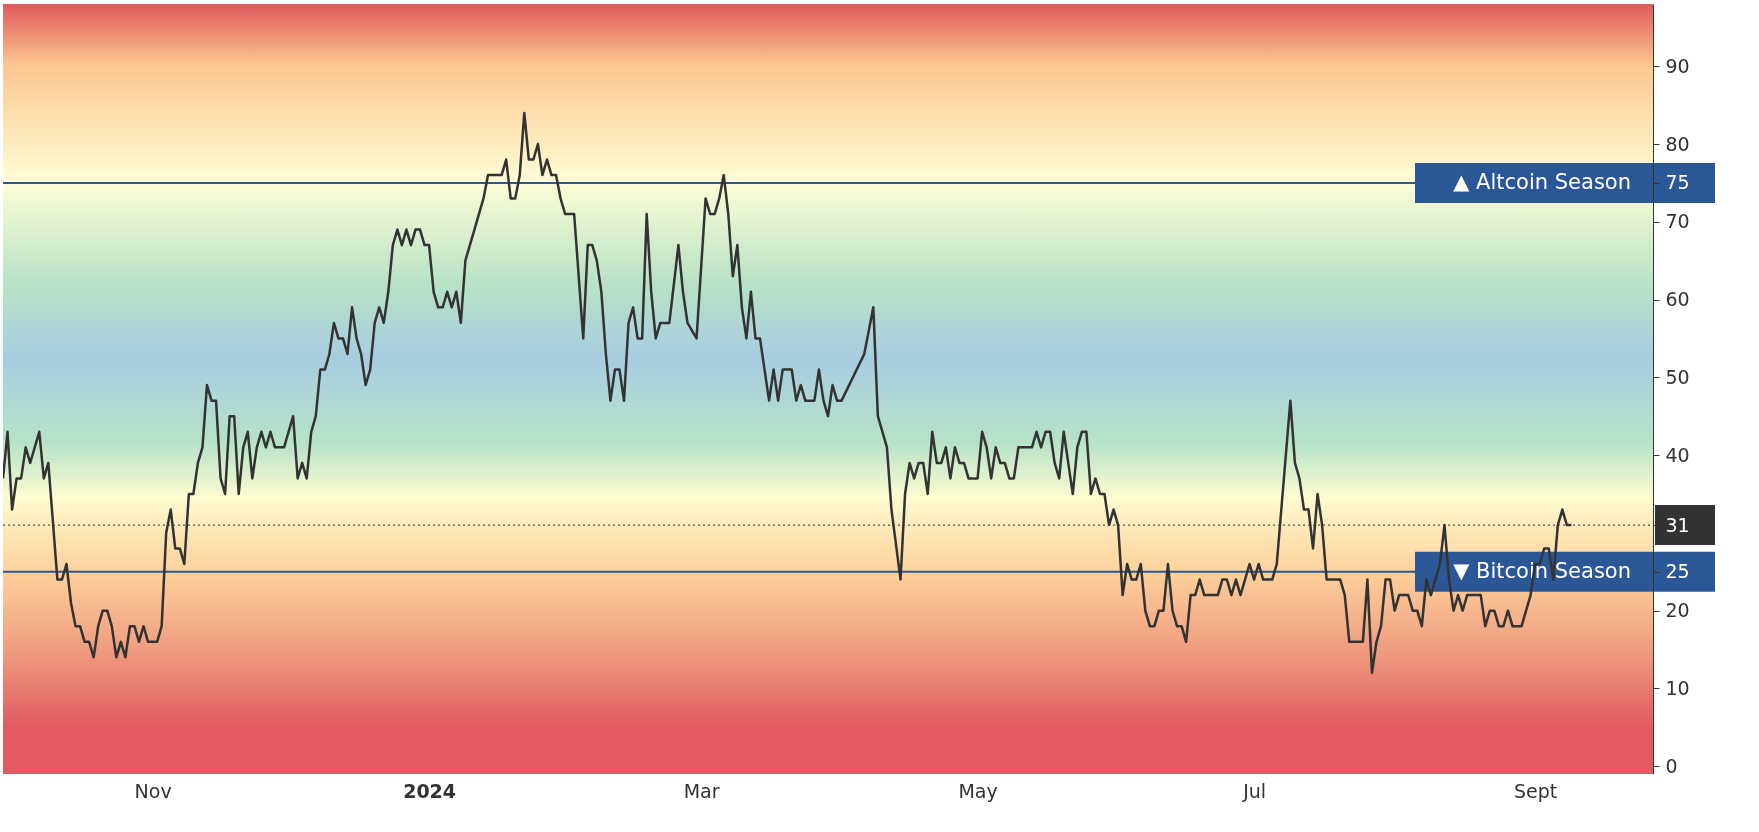 This screenshot has height=832, width=1759. I want to click on y-tick-label: 0, so click(1671, 765).